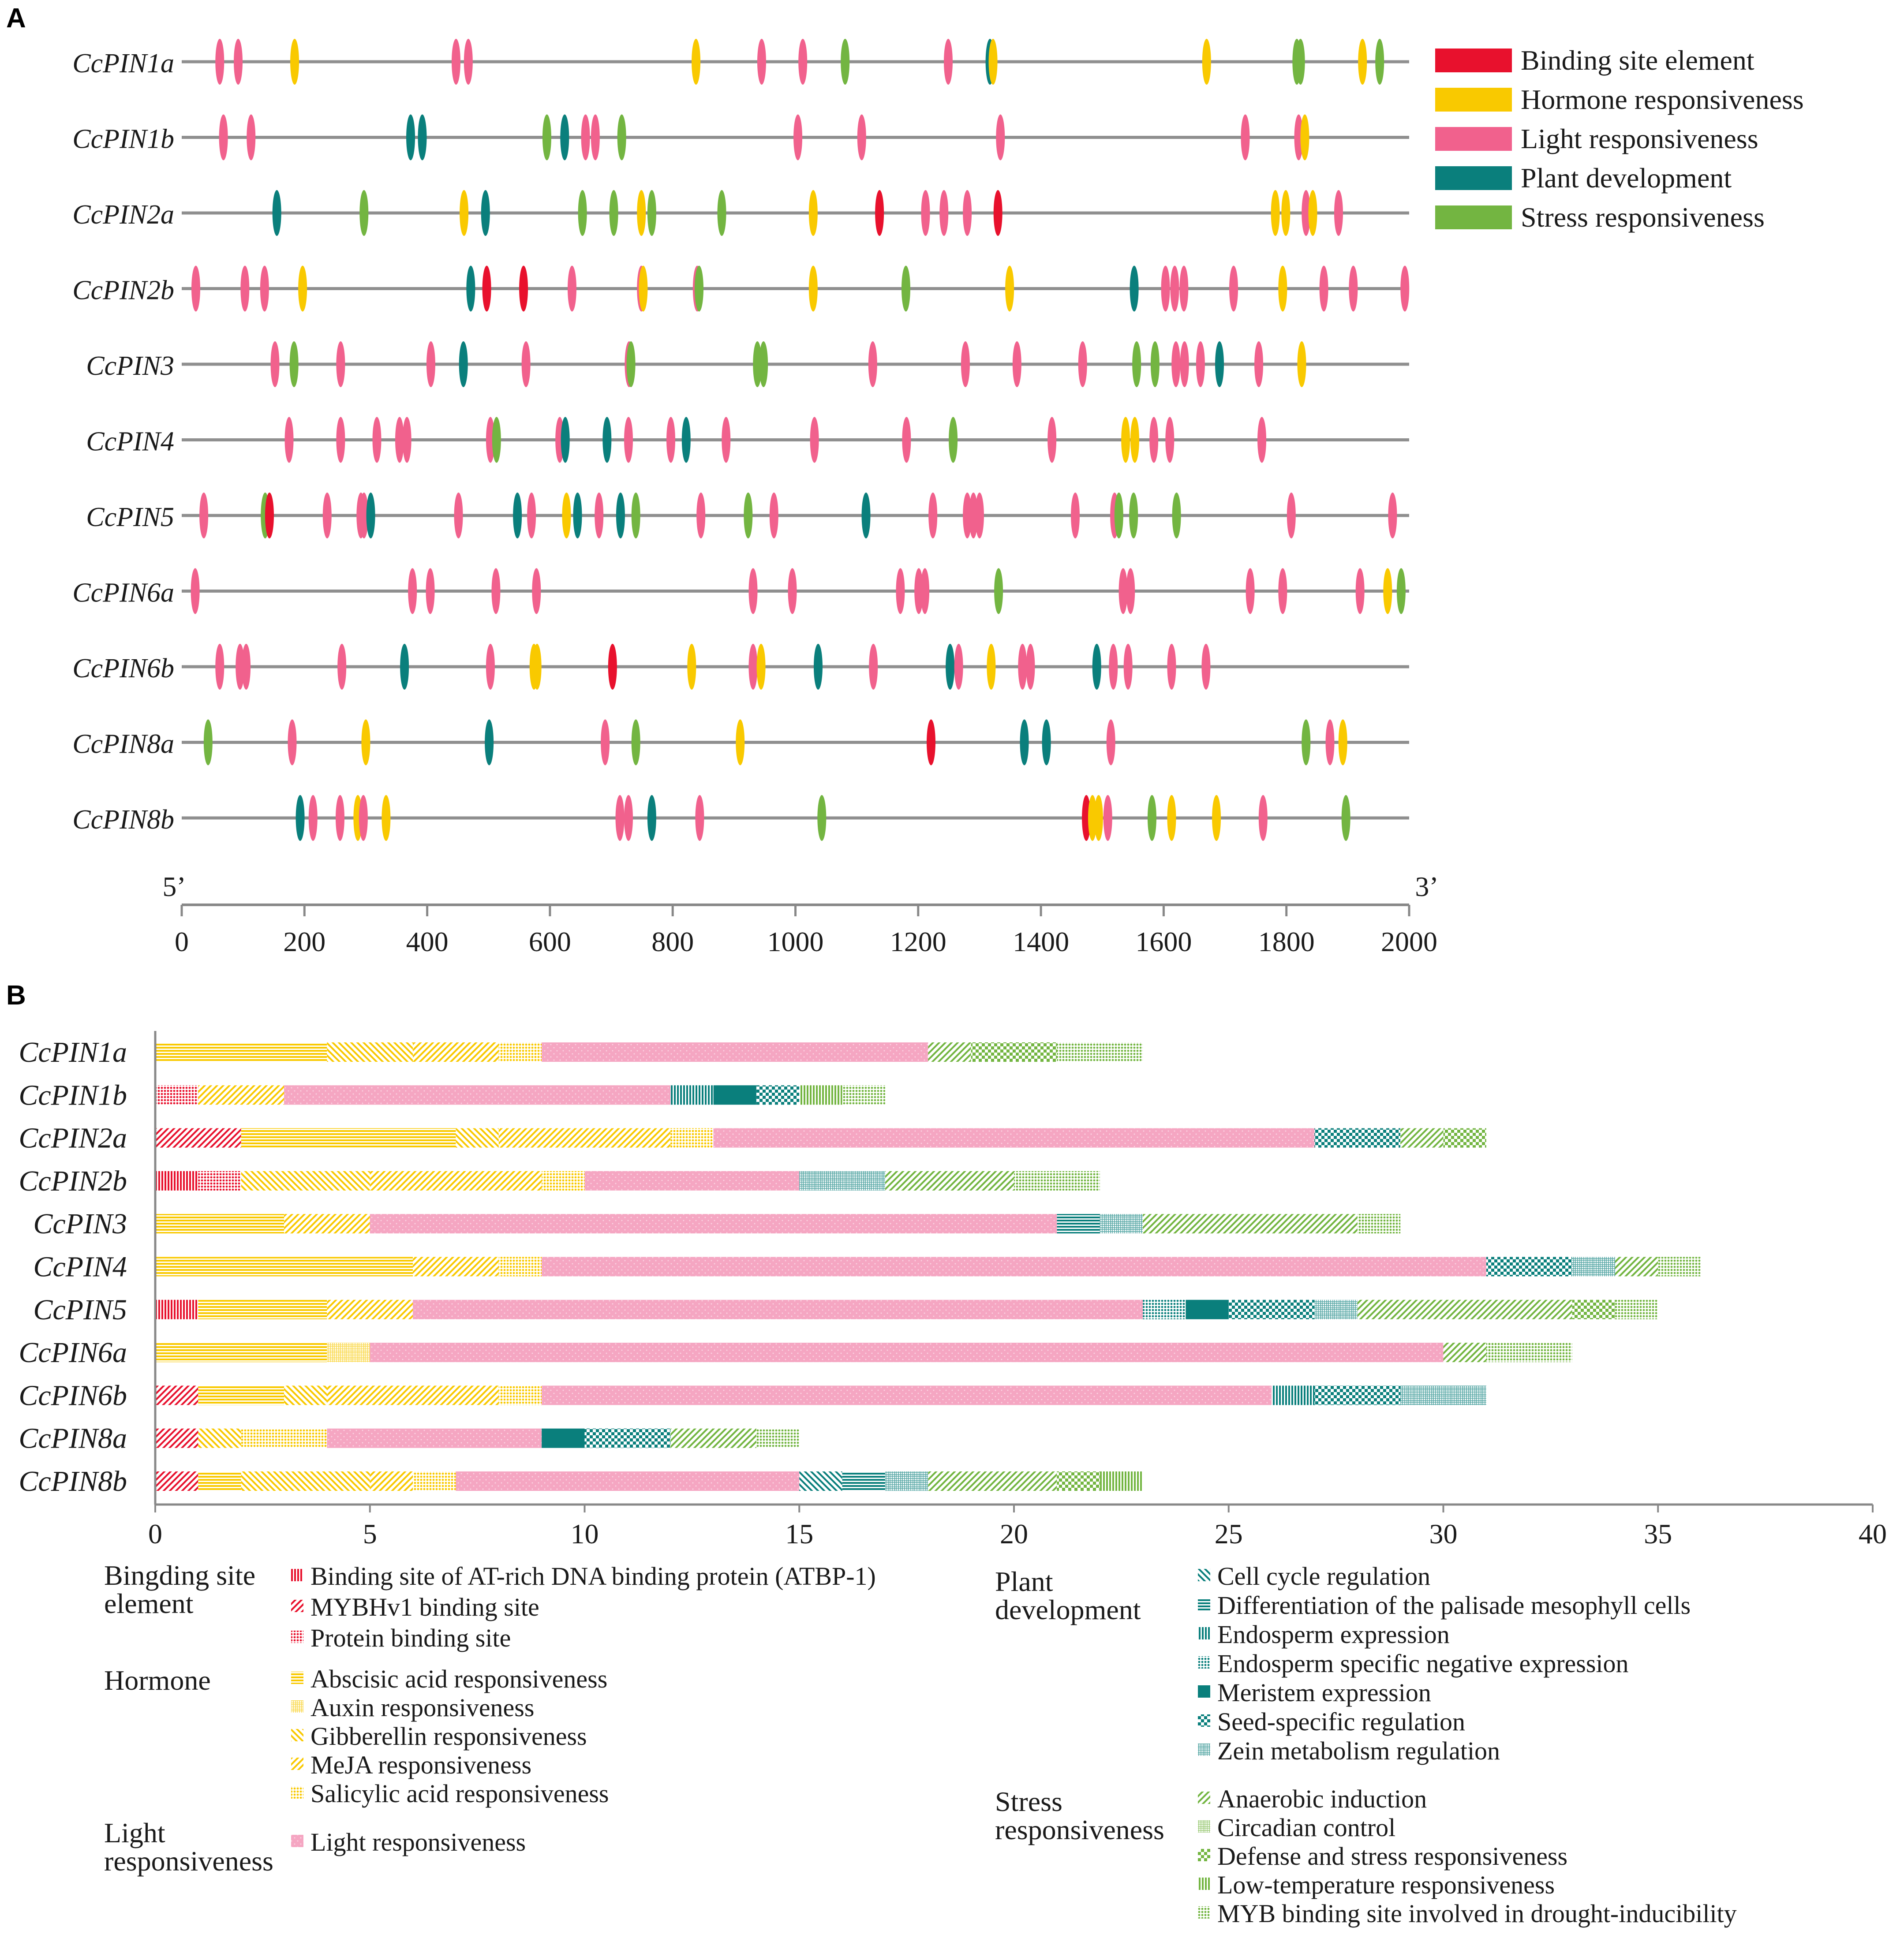 Image resolution: width=1904 pixels, height=1934 pixels. Describe the element at coordinates (130, 517) in the screenshot. I see `gene-label: CcPIN5` at that location.